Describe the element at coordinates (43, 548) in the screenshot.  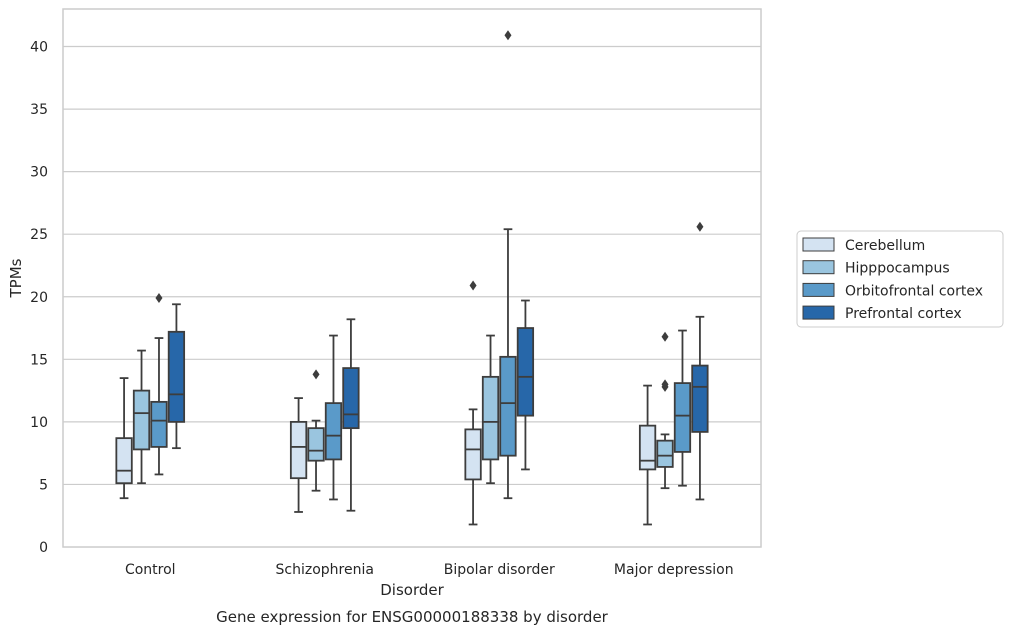
I see `y-tick-label: 0` at that location.